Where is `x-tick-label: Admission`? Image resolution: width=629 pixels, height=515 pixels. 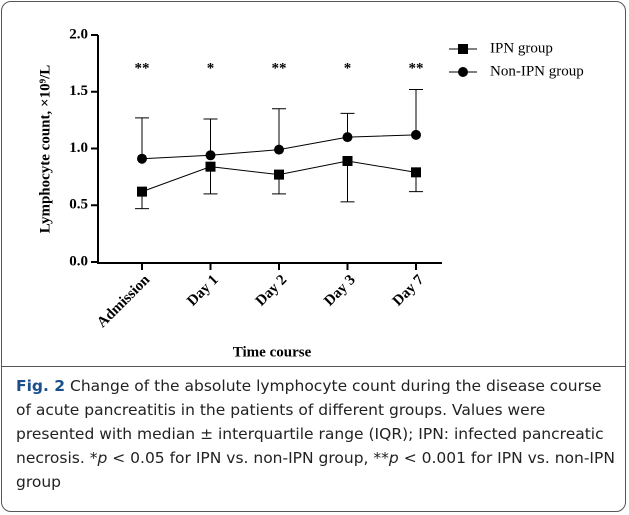 x-tick-label: Admission is located at coordinates (124, 301).